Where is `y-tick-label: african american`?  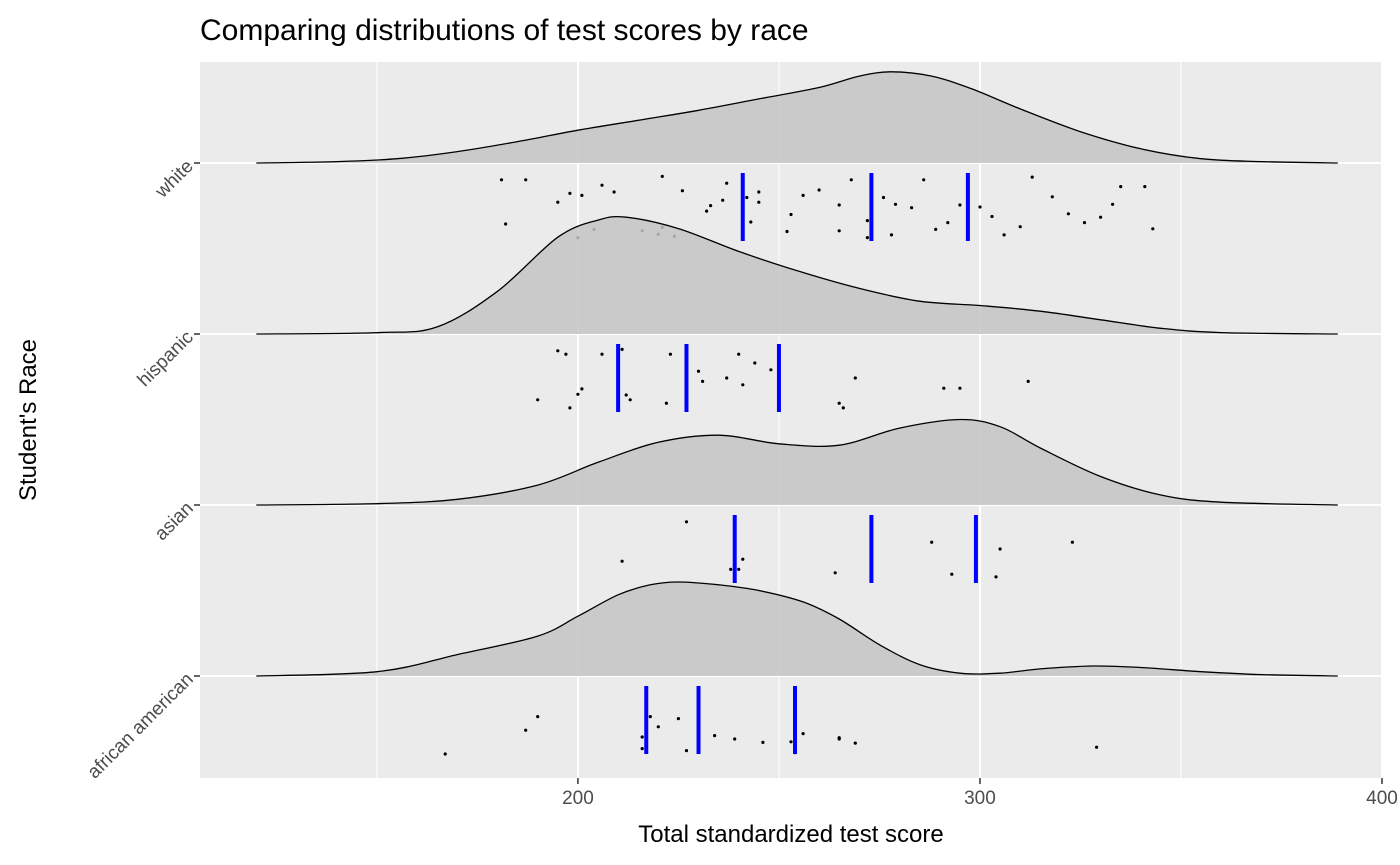 y-tick-label: african american is located at coordinates (141, 726).